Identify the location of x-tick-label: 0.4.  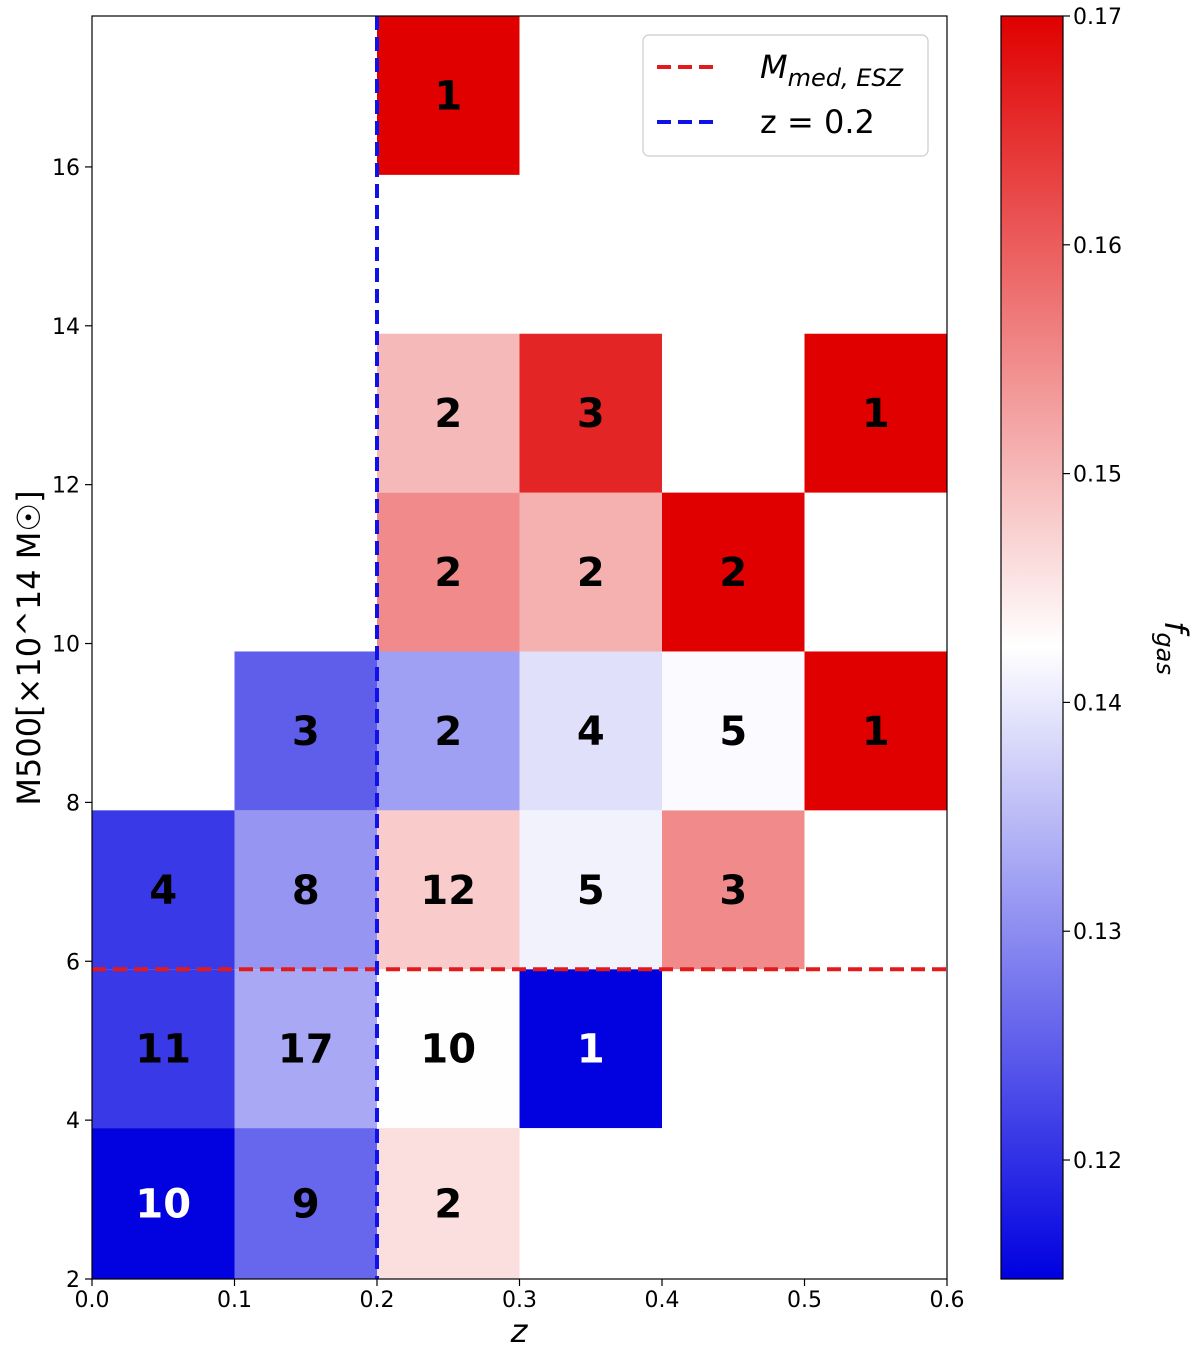
(662, 1300).